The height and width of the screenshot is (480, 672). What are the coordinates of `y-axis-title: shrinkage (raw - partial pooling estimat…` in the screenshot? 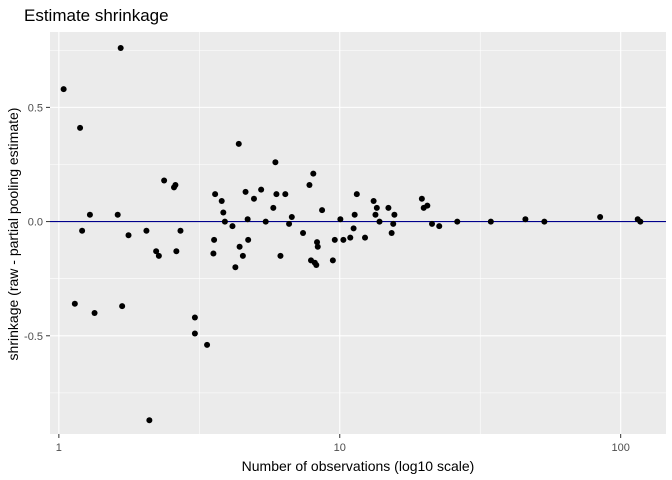 It's located at (13, 234).